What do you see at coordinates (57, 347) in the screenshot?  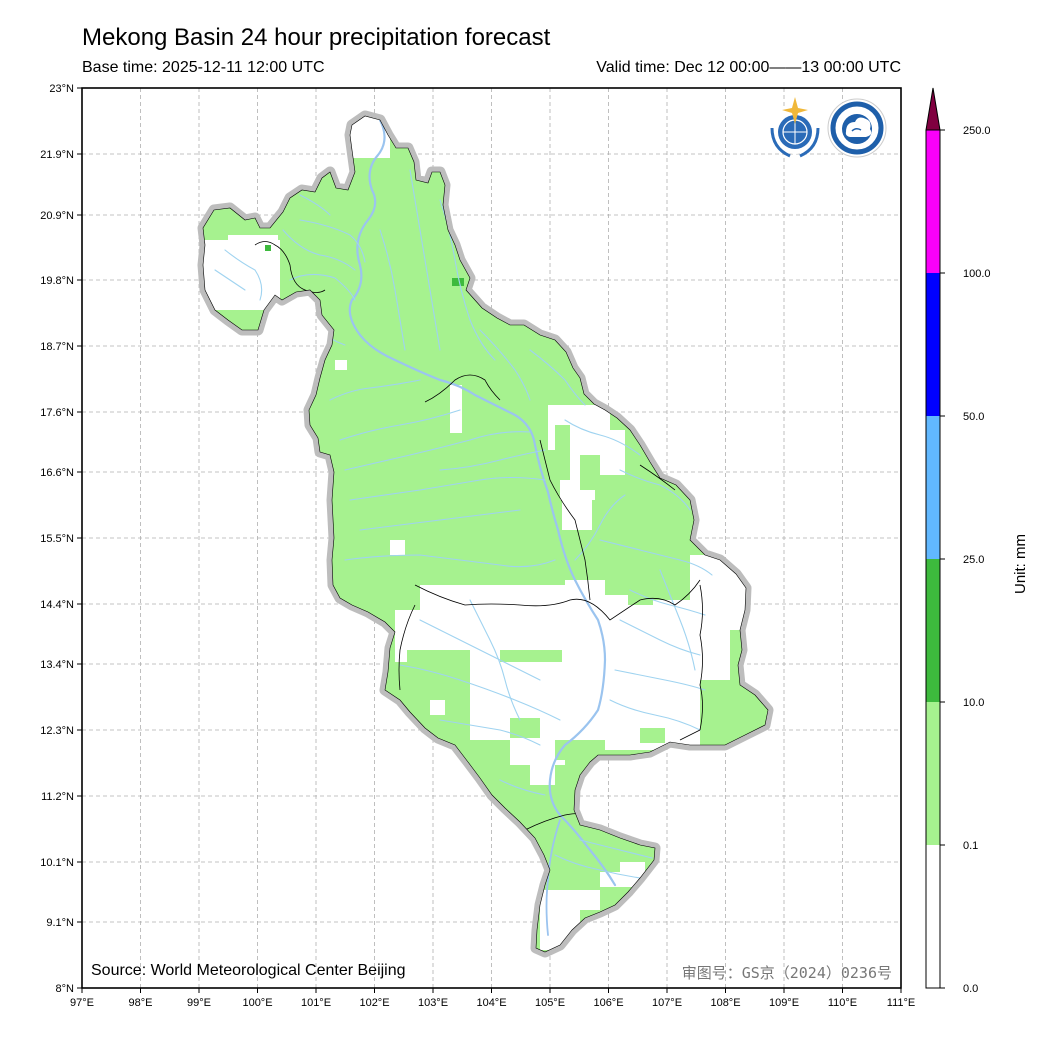 I see `lat-tick-label: 18.7°N` at bounding box center [57, 347].